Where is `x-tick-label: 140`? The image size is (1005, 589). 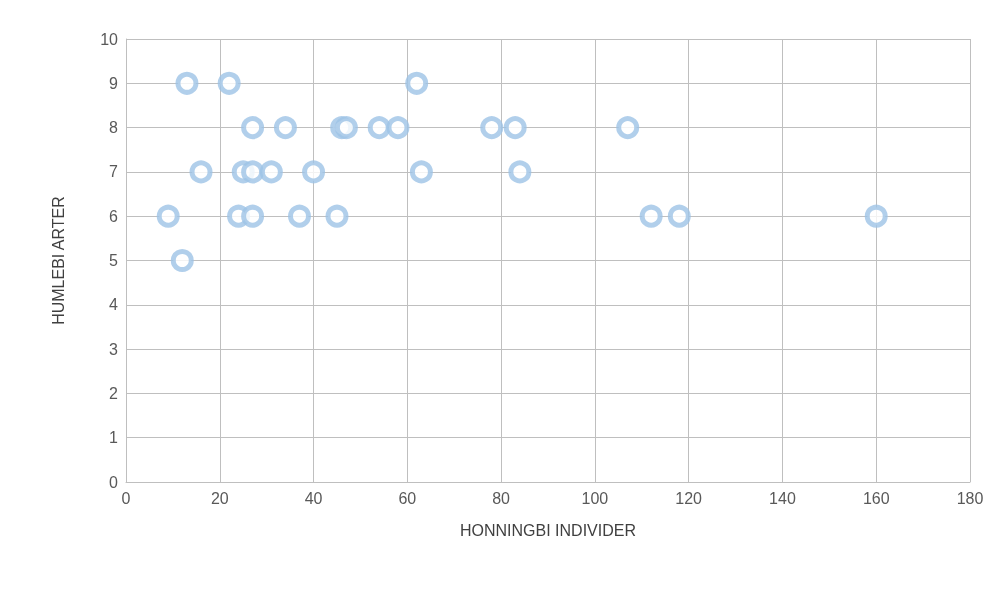
x-tick-label: 140 is located at coordinates (782, 498).